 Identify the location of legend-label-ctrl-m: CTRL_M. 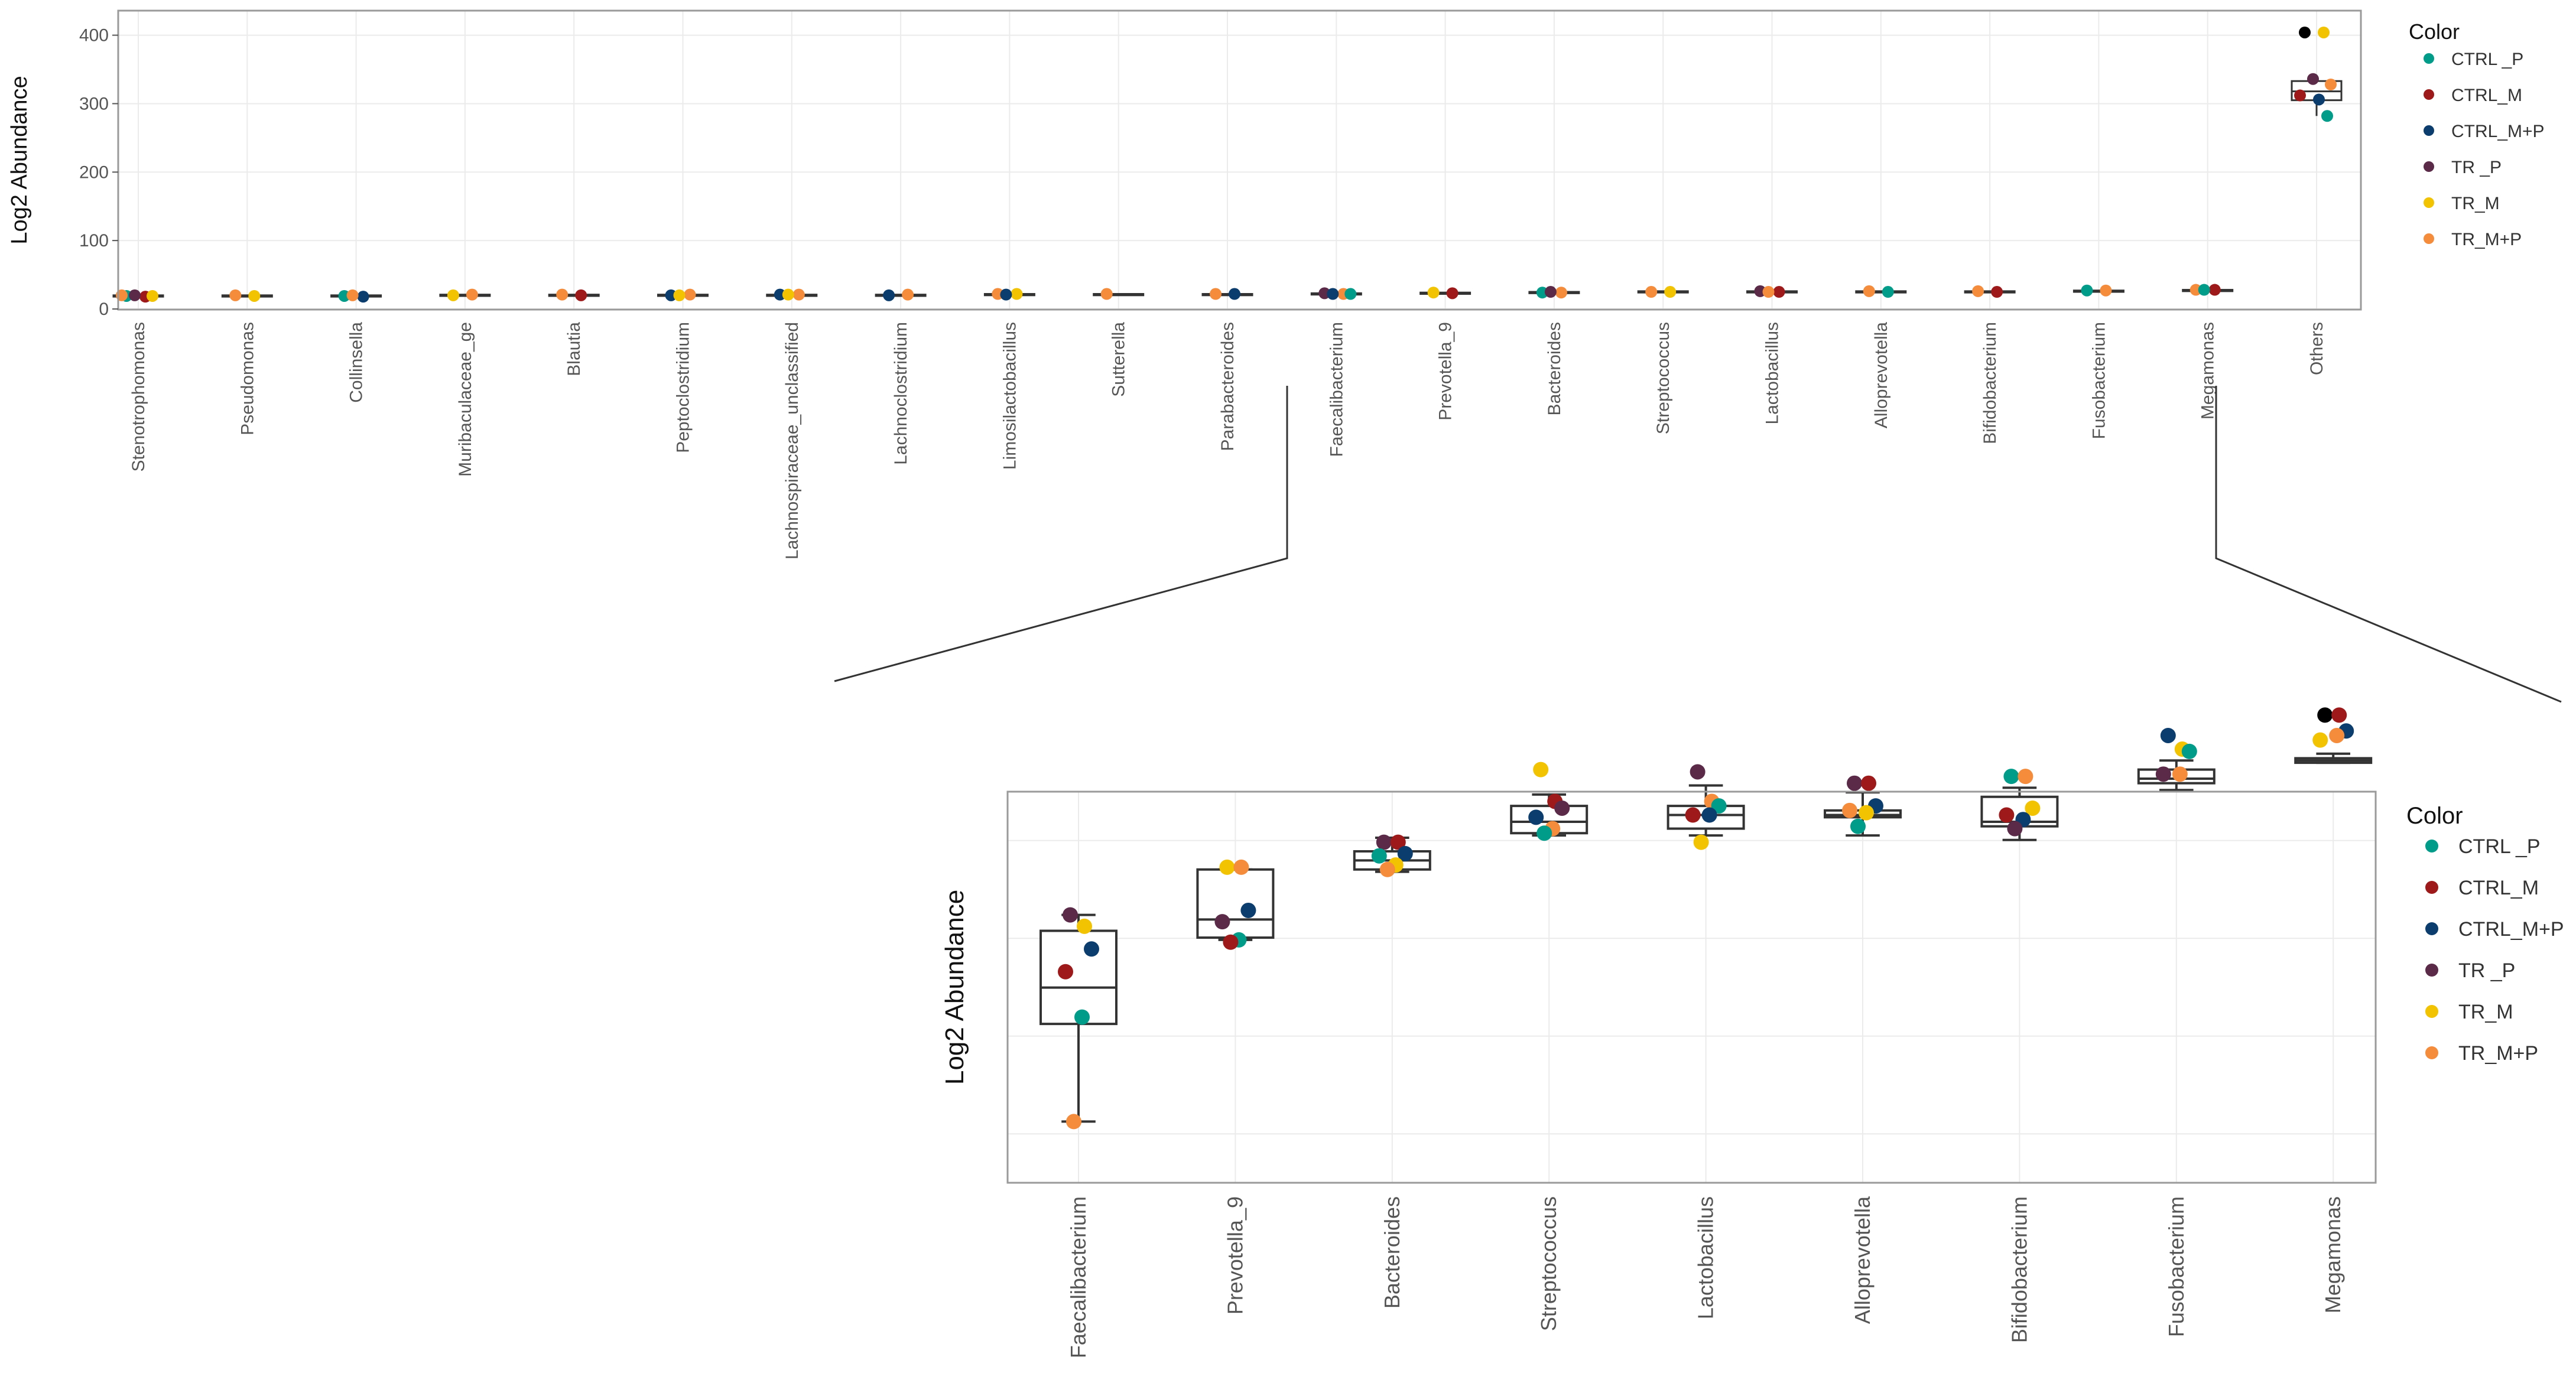
(2498, 888).